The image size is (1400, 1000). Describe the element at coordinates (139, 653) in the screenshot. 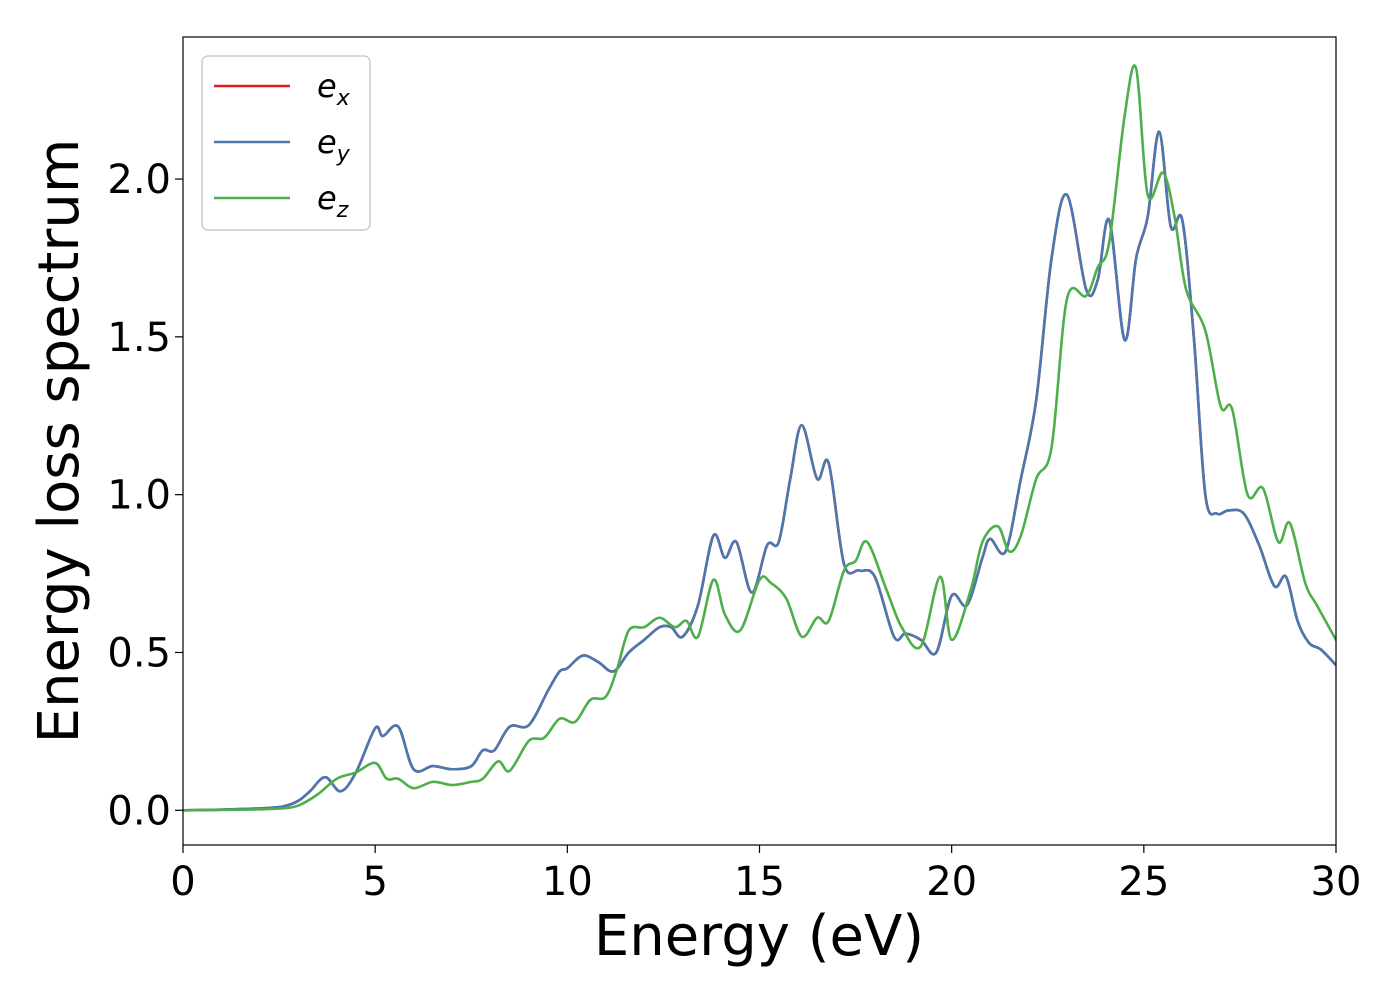

I see `y-tick-label: 0.5` at that location.